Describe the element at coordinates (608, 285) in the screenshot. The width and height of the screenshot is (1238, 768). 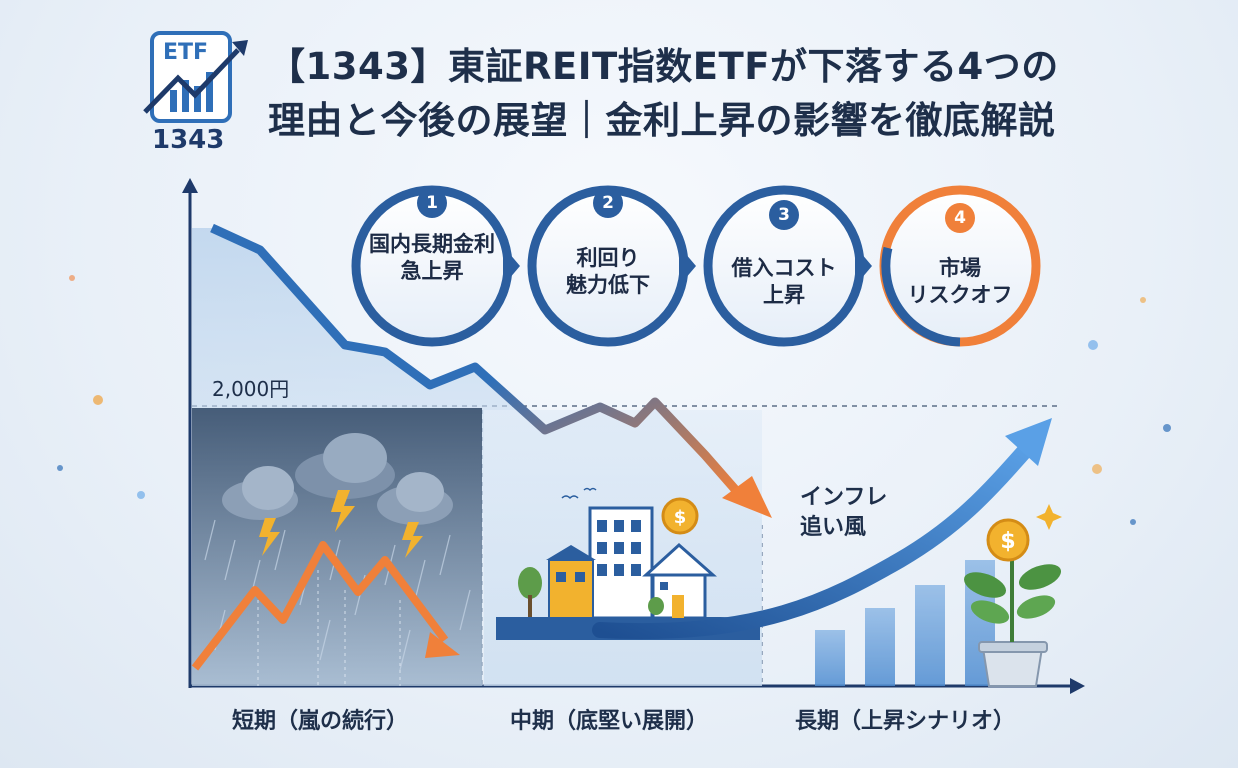
I see `step-2-line-2: 魅力低下` at that location.